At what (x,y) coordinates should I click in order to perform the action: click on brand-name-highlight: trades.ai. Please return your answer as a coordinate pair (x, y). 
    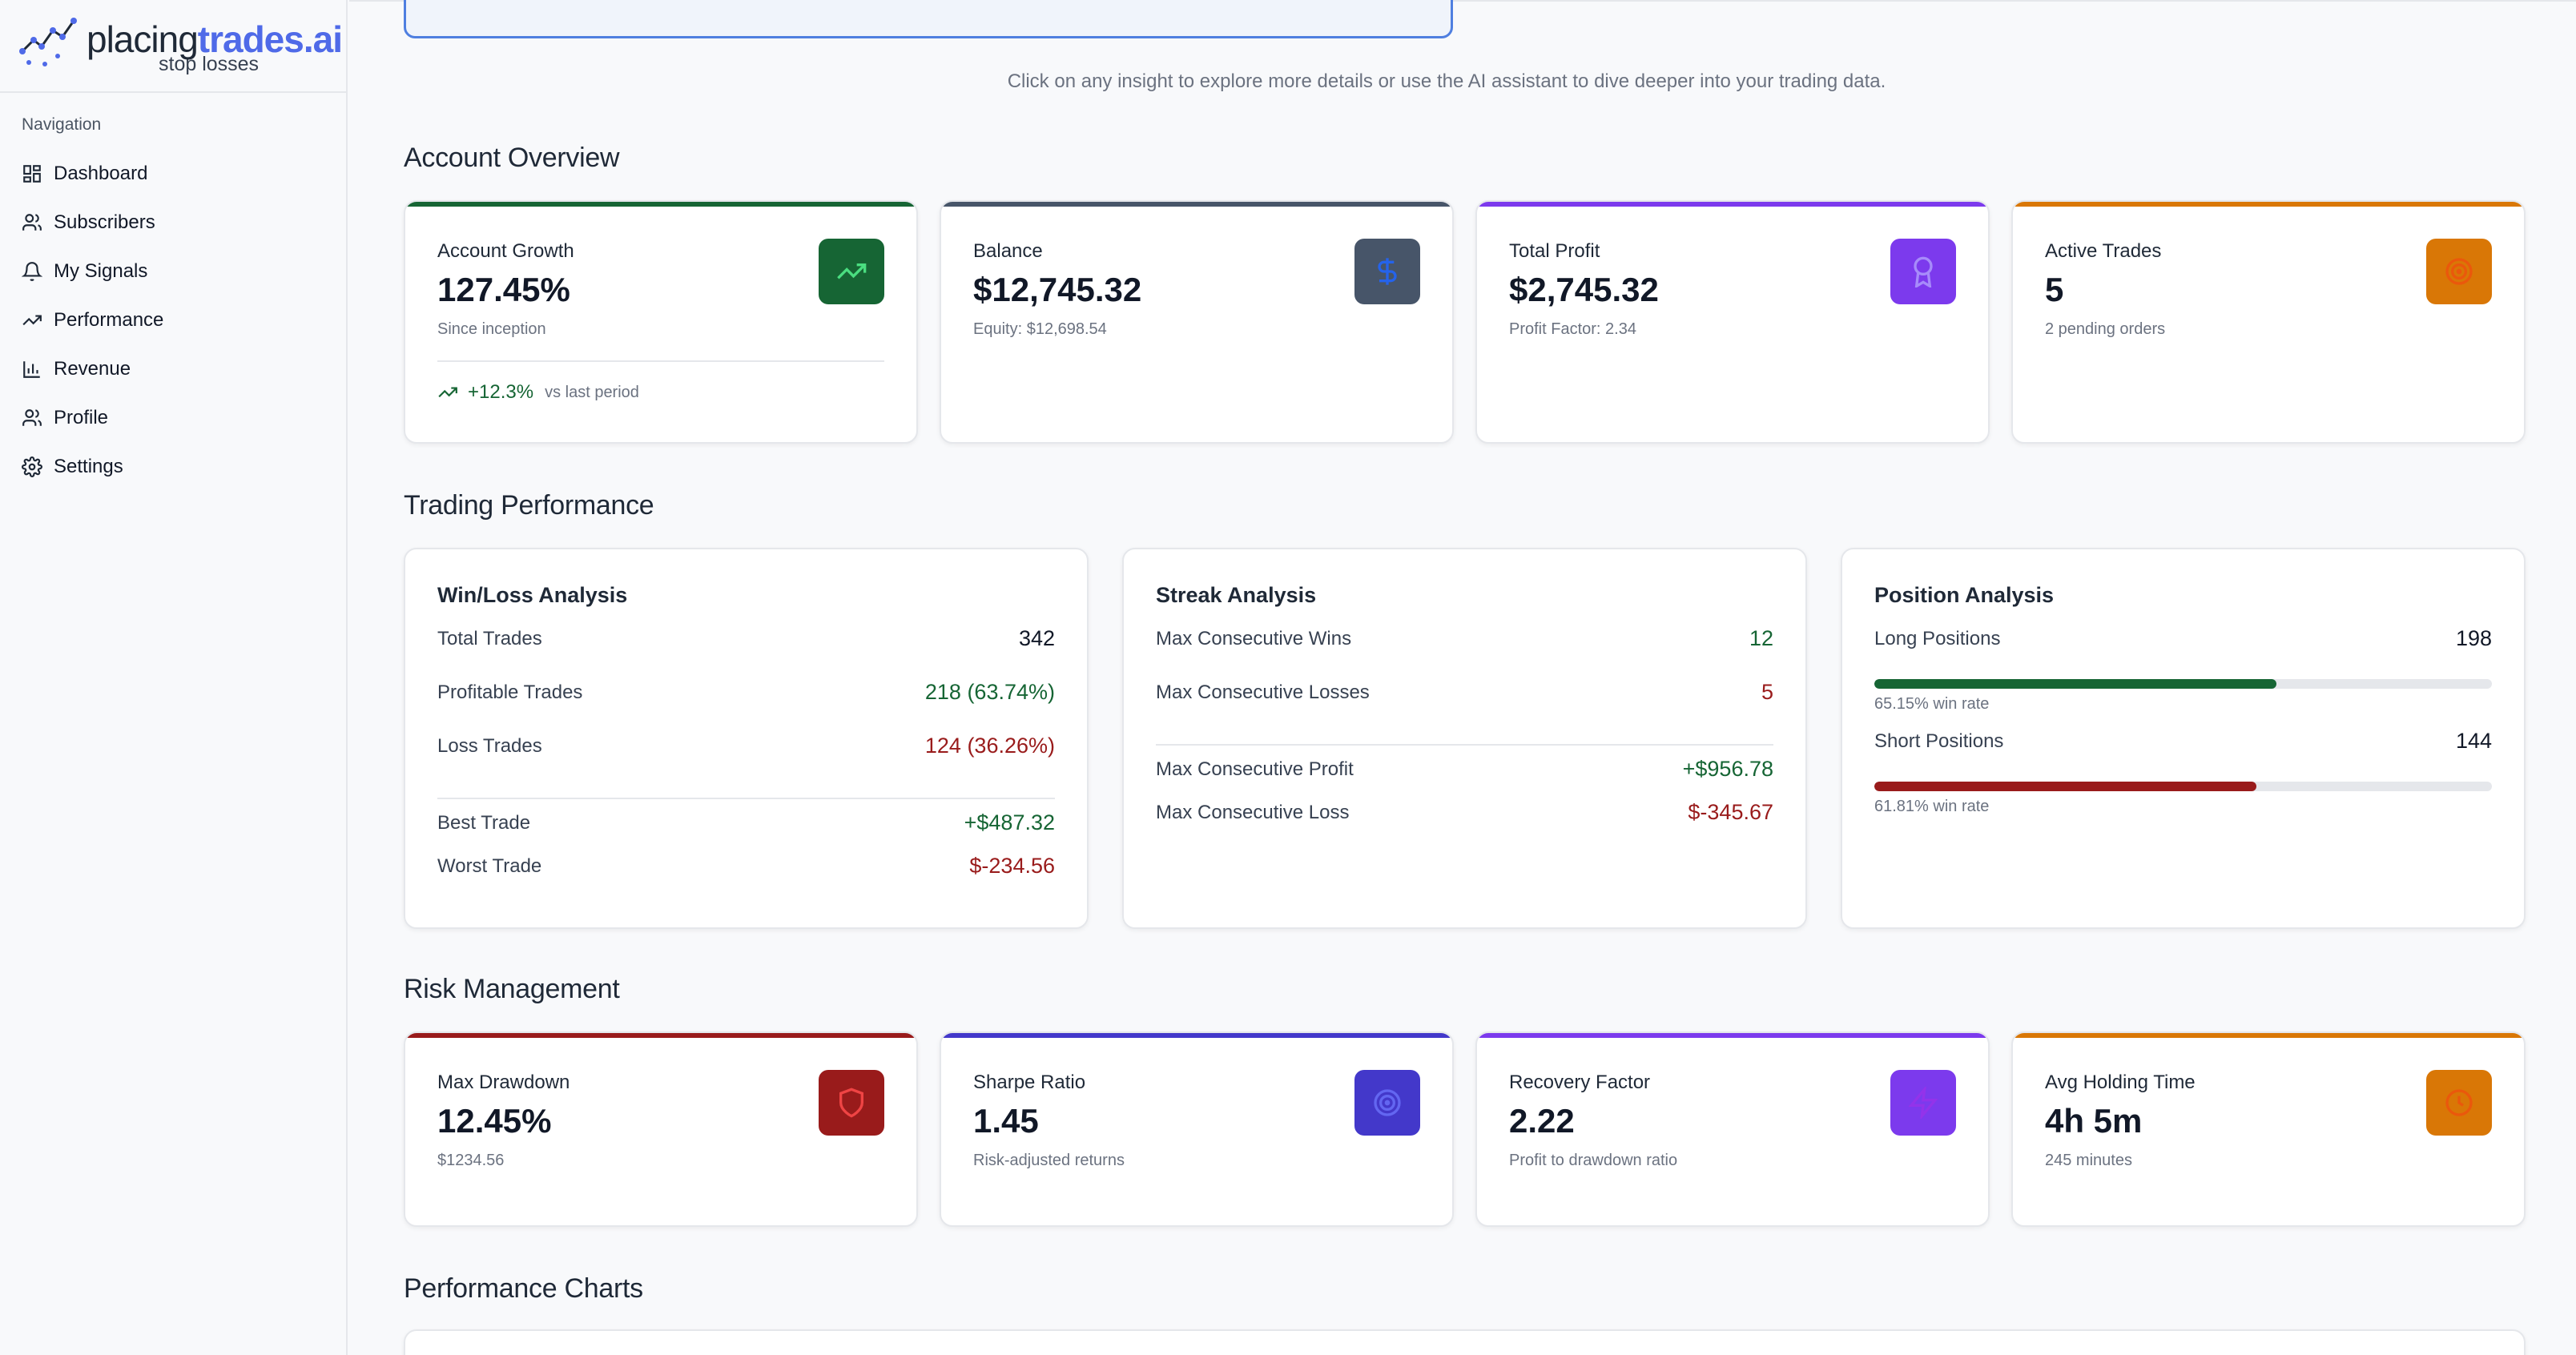
    Looking at the image, I should click on (270, 39).